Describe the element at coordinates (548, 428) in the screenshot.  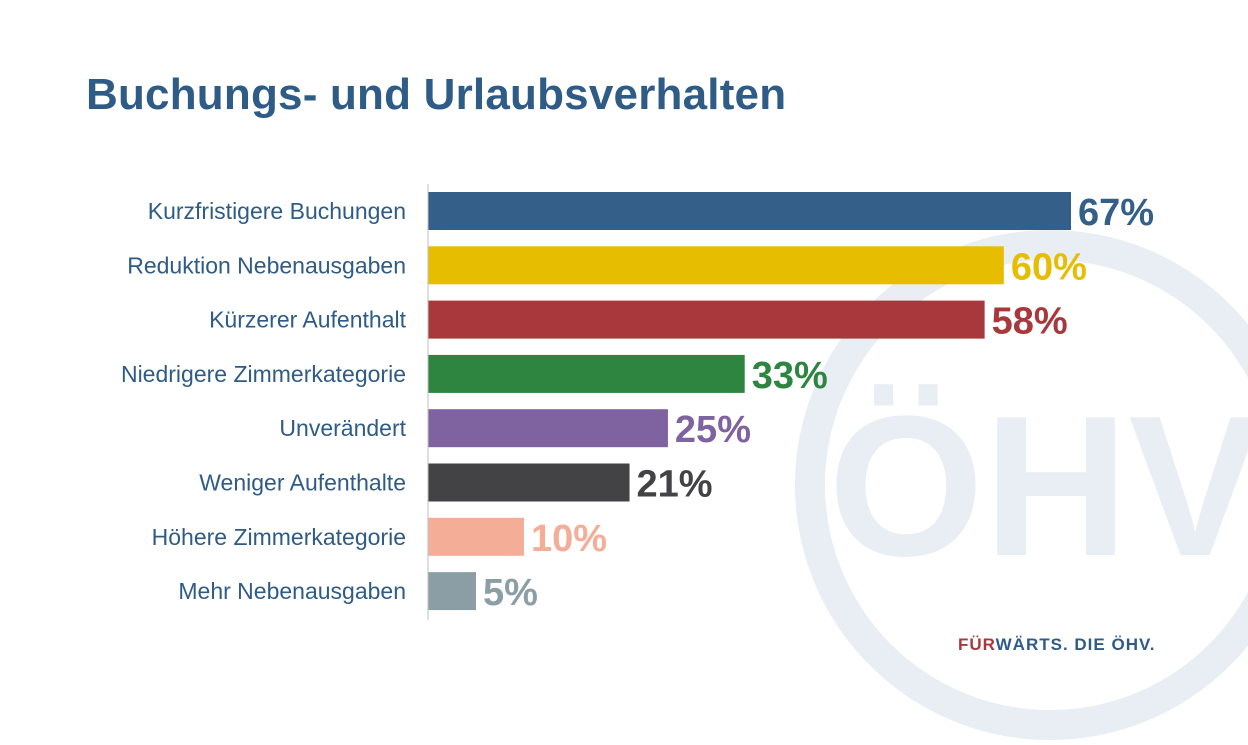
I see `bar-unverandert` at that location.